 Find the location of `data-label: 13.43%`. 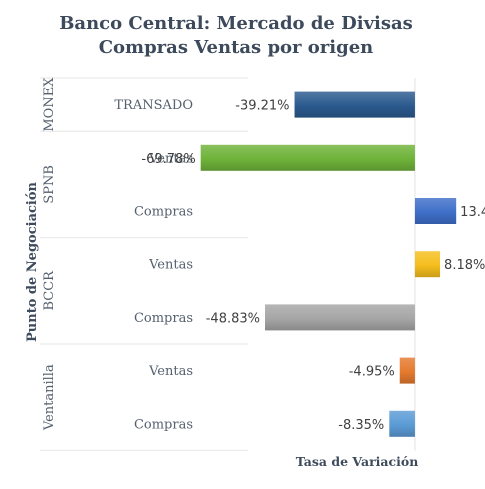

data-label: 13.43% is located at coordinates (472, 212).